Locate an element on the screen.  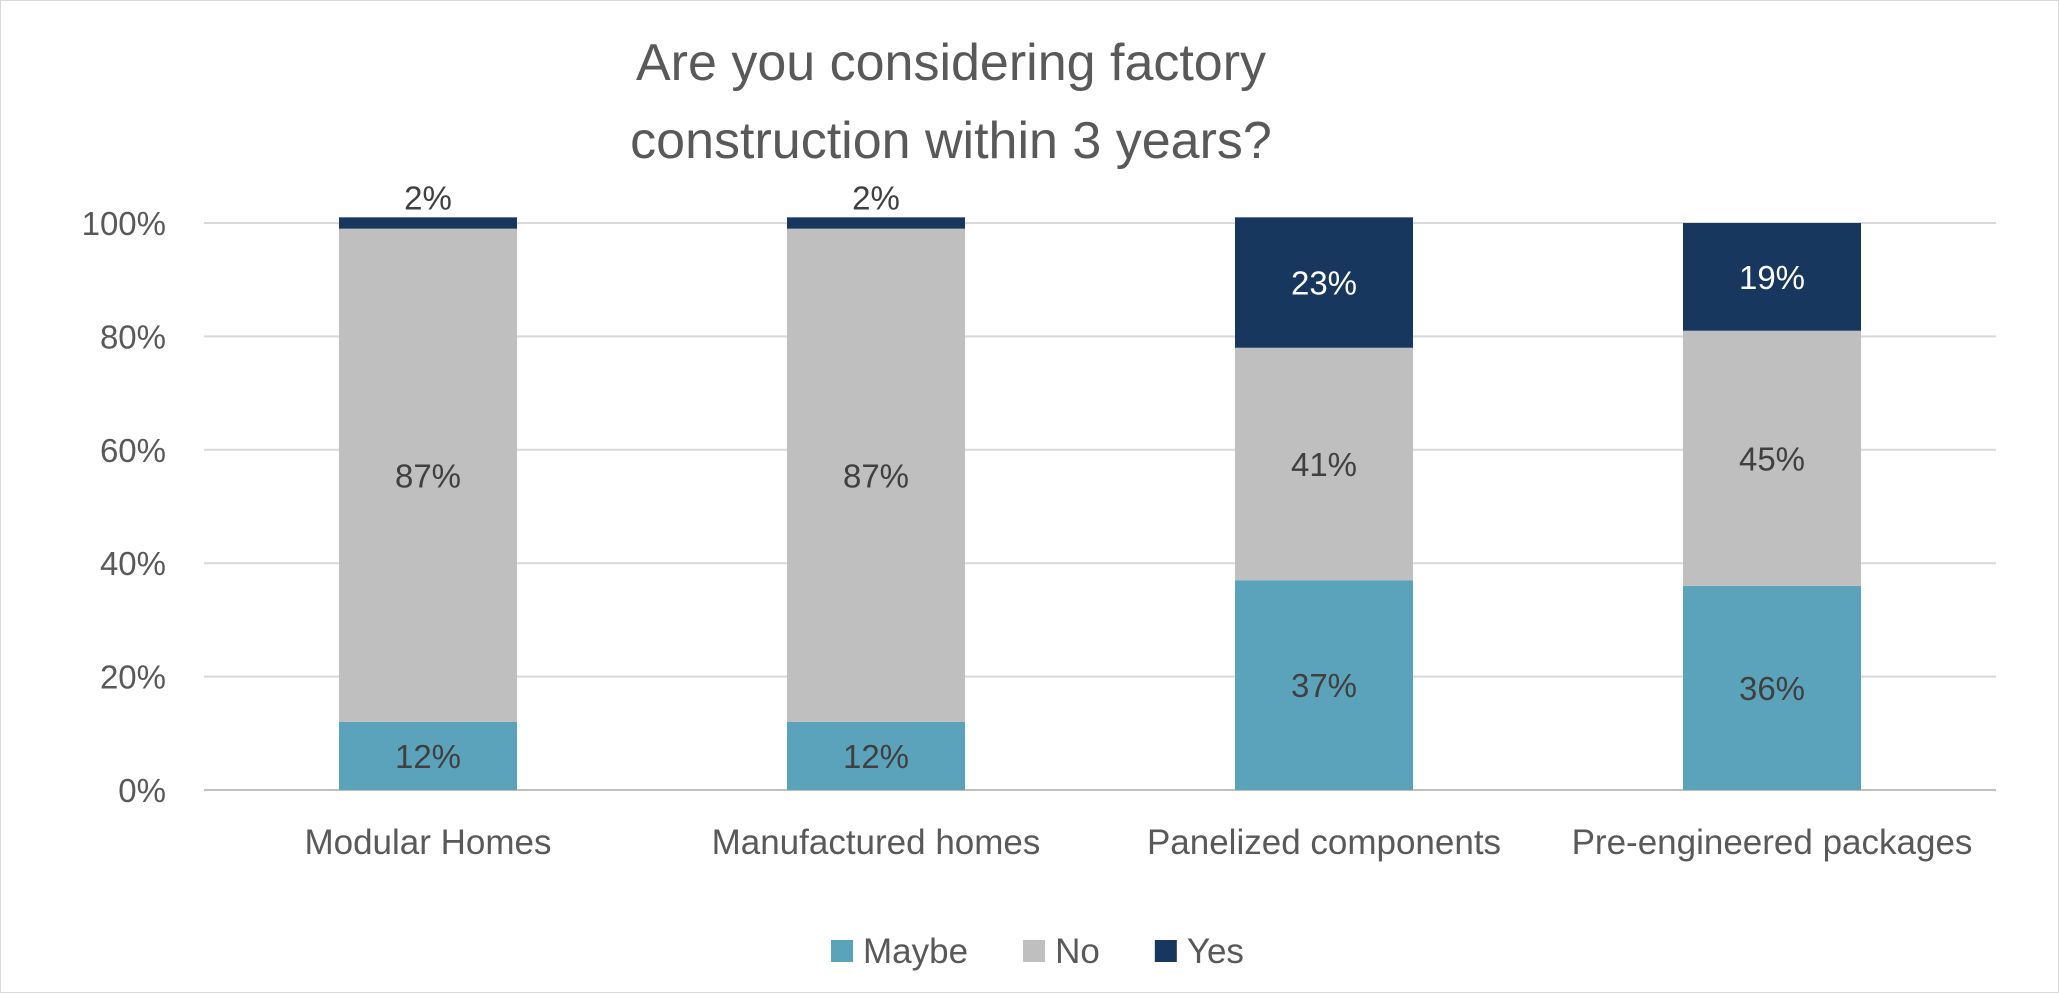
y-tick-label: 100% is located at coordinates (124, 223).